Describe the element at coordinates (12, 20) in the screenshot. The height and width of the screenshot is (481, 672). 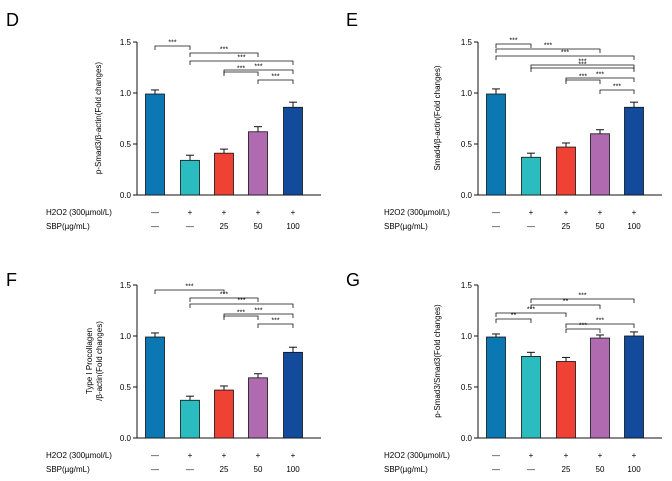
I see `panel-letter: D` at that location.